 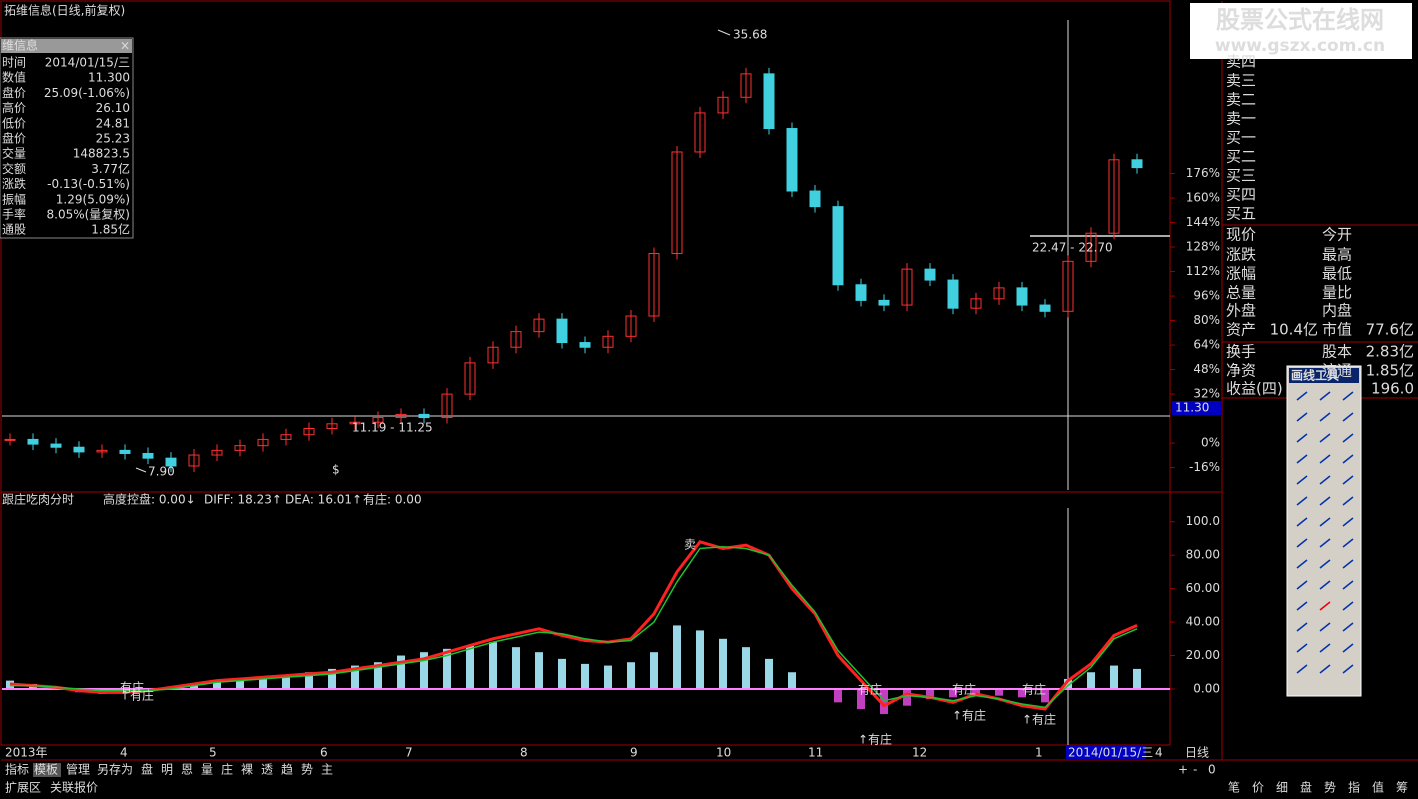 I want to click on range-label: 22.47 - 22.70, so click(x=1072, y=248).